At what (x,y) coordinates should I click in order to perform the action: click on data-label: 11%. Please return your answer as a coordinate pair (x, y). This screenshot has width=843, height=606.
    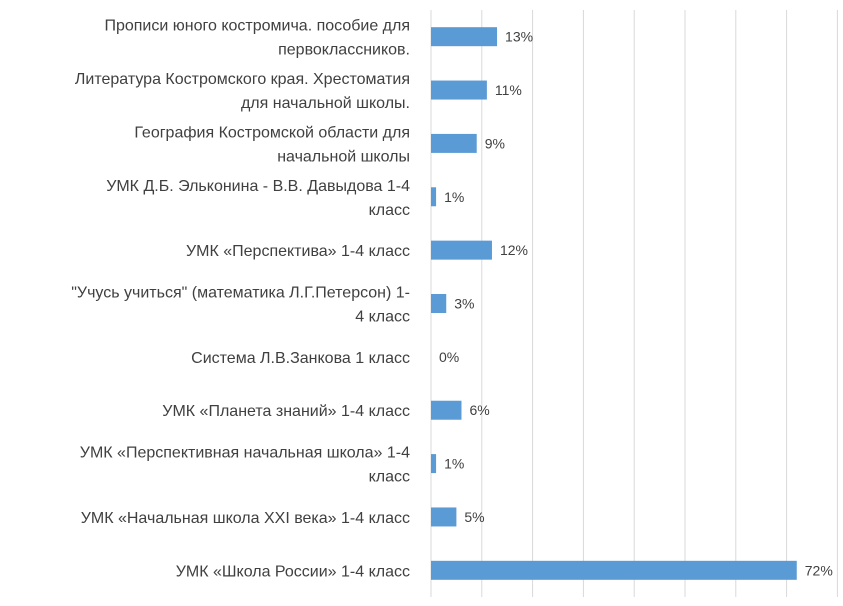
    Looking at the image, I should click on (508, 90).